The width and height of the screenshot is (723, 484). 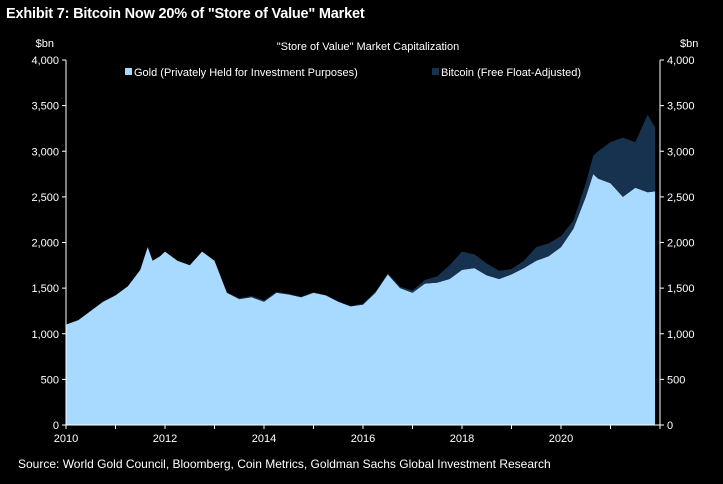 I want to click on y-tick-label-left: 2,000, so click(x=45, y=244).